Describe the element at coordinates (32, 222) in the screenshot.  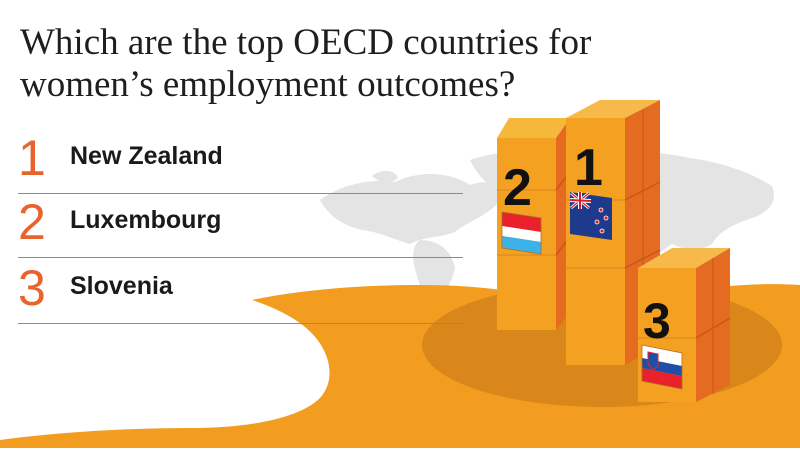
I see `rank-number: 2` at that location.